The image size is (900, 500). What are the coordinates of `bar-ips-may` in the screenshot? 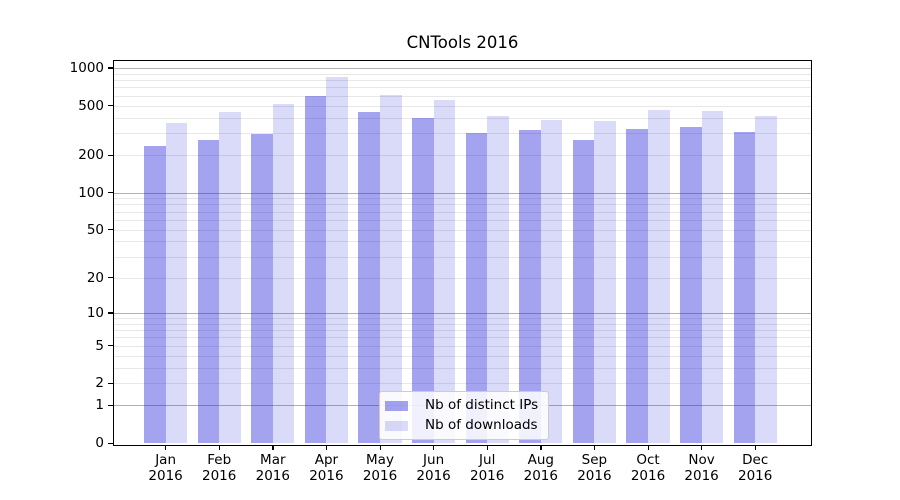 It's located at (369, 277).